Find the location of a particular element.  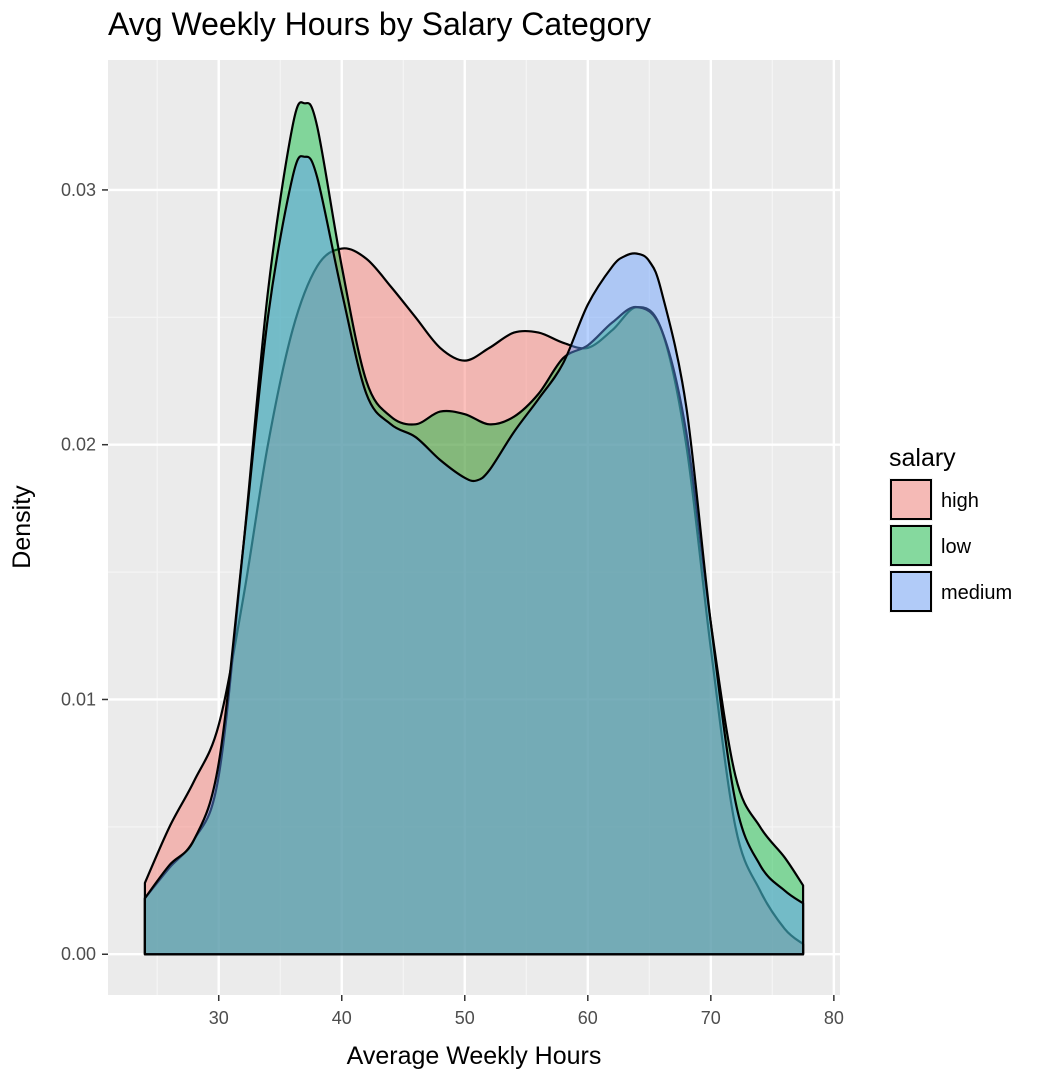

legend-items: high low medium is located at coordinates (950, 545).